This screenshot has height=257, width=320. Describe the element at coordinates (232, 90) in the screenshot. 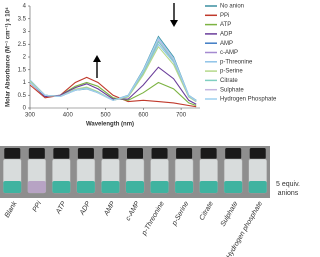

I see `legend-label: Sulphate` at that location.